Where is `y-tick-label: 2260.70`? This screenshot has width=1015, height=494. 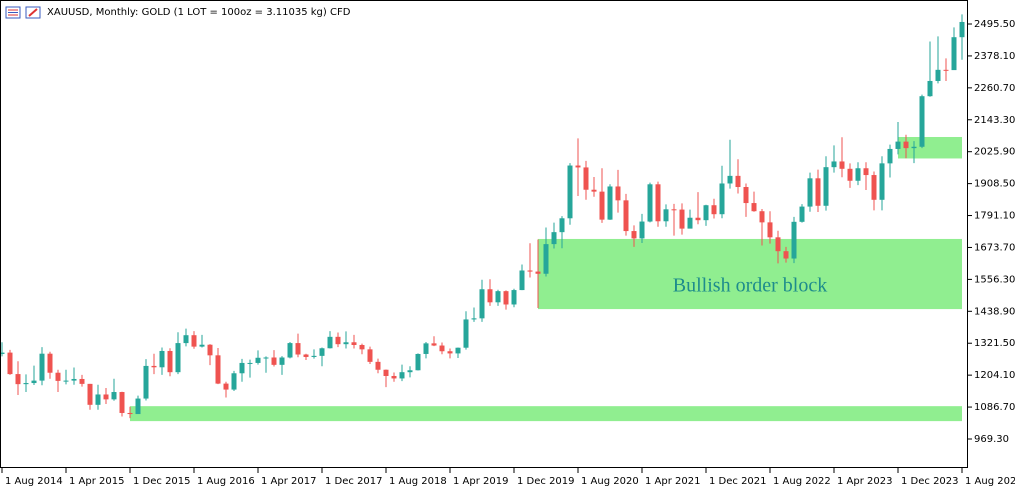 y-tick-label: 2260.70 is located at coordinates (994, 88).